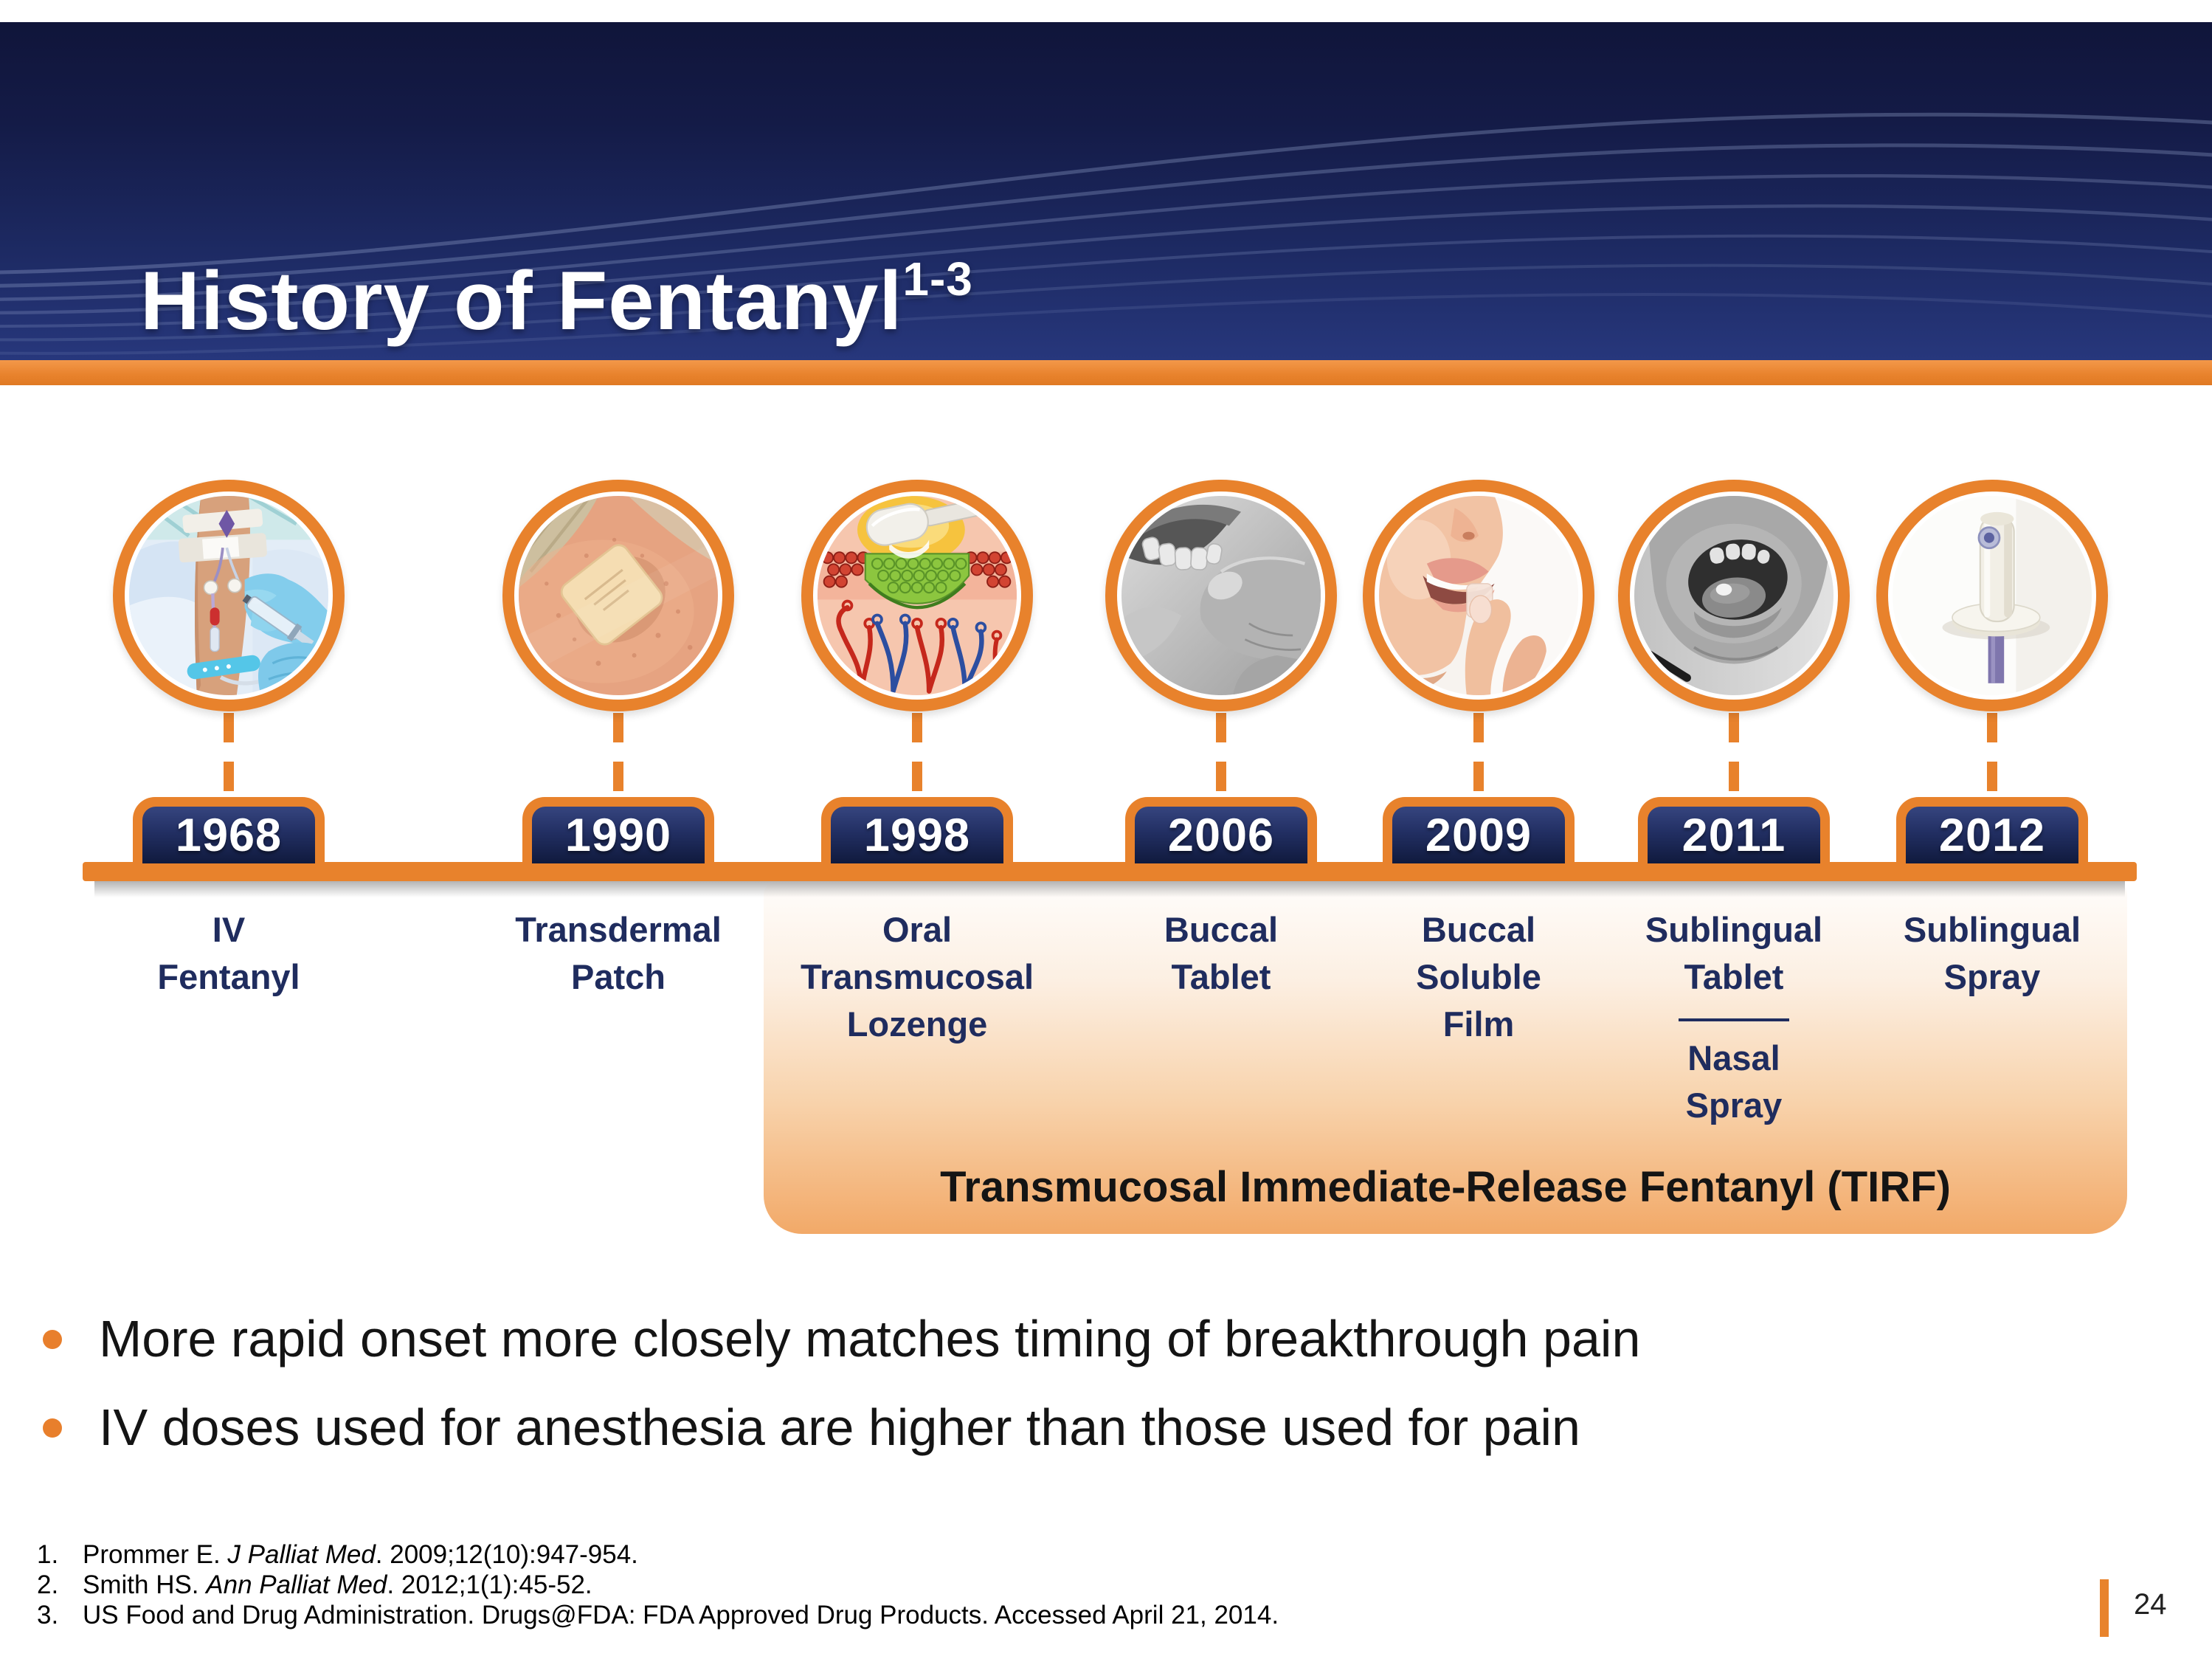 The width and height of the screenshot is (2212, 1659). I want to click on year-tab-1990: 1990, so click(618, 830).